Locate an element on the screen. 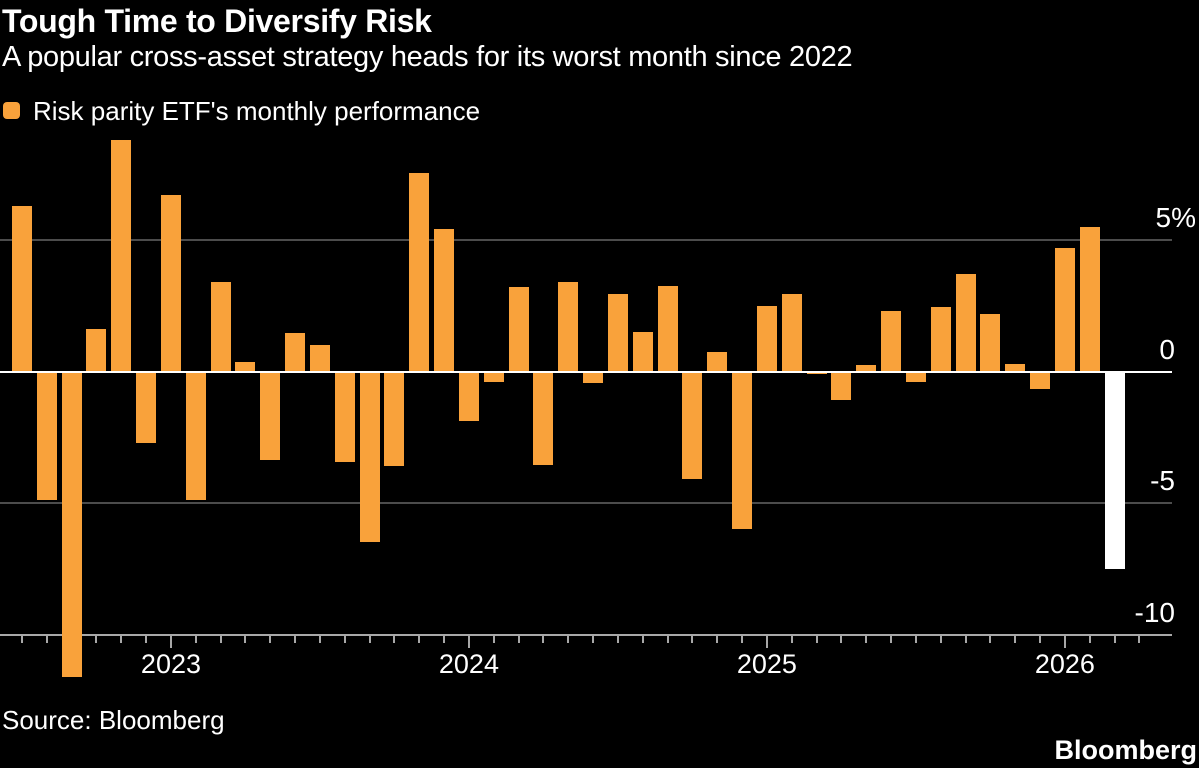 Image resolution: width=1199 pixels, height=768 pixels. zero-baseline is located at coordinates (586, 371).